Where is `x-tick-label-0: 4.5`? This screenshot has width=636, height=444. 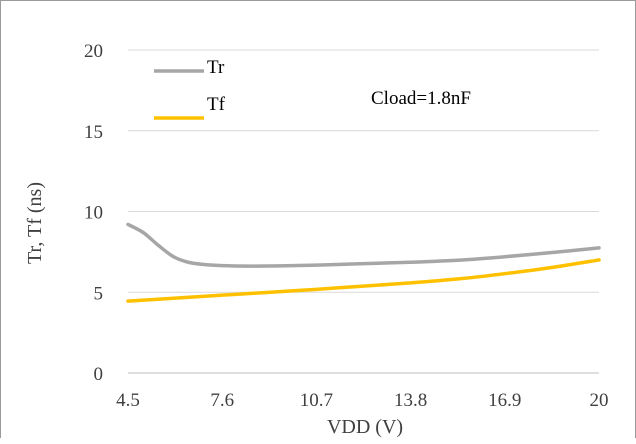
x-tick-label-0: 4.5 is located at coordinates (128, 400).